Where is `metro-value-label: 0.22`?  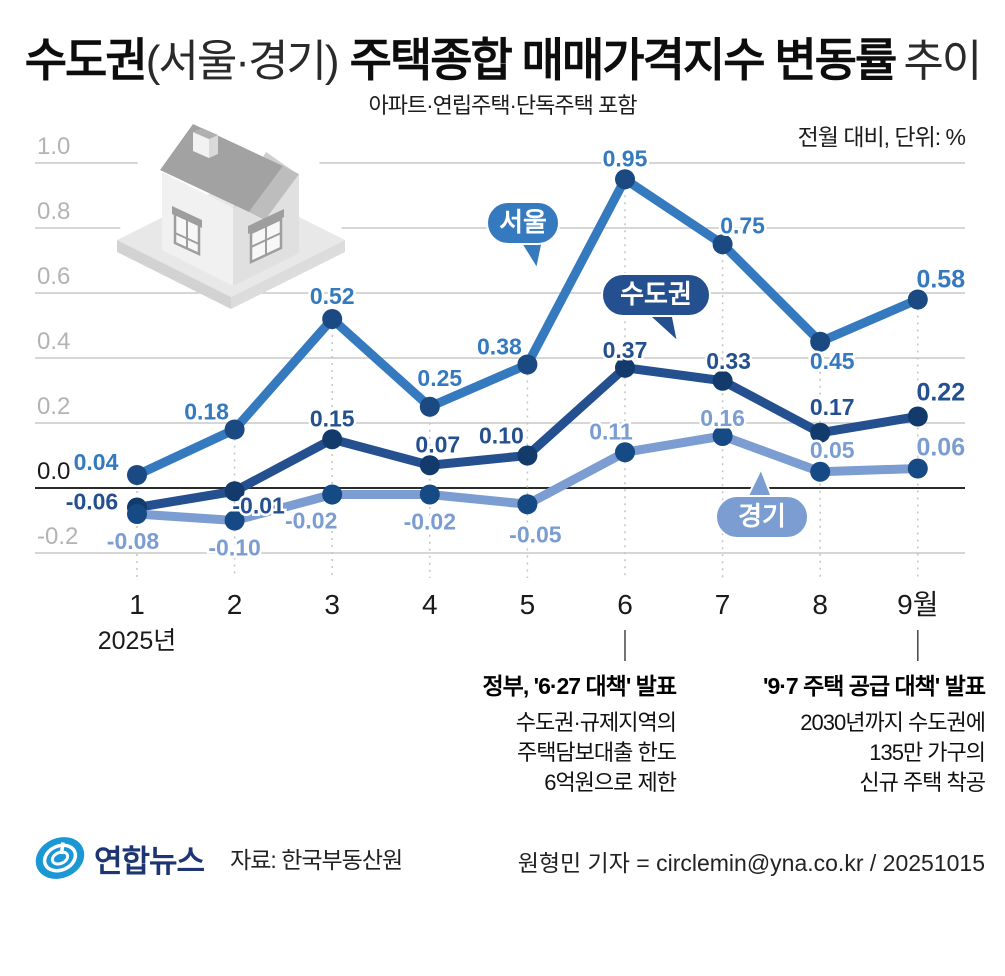
metro-value-label: 0.22 is located at coordinates (940, 393).